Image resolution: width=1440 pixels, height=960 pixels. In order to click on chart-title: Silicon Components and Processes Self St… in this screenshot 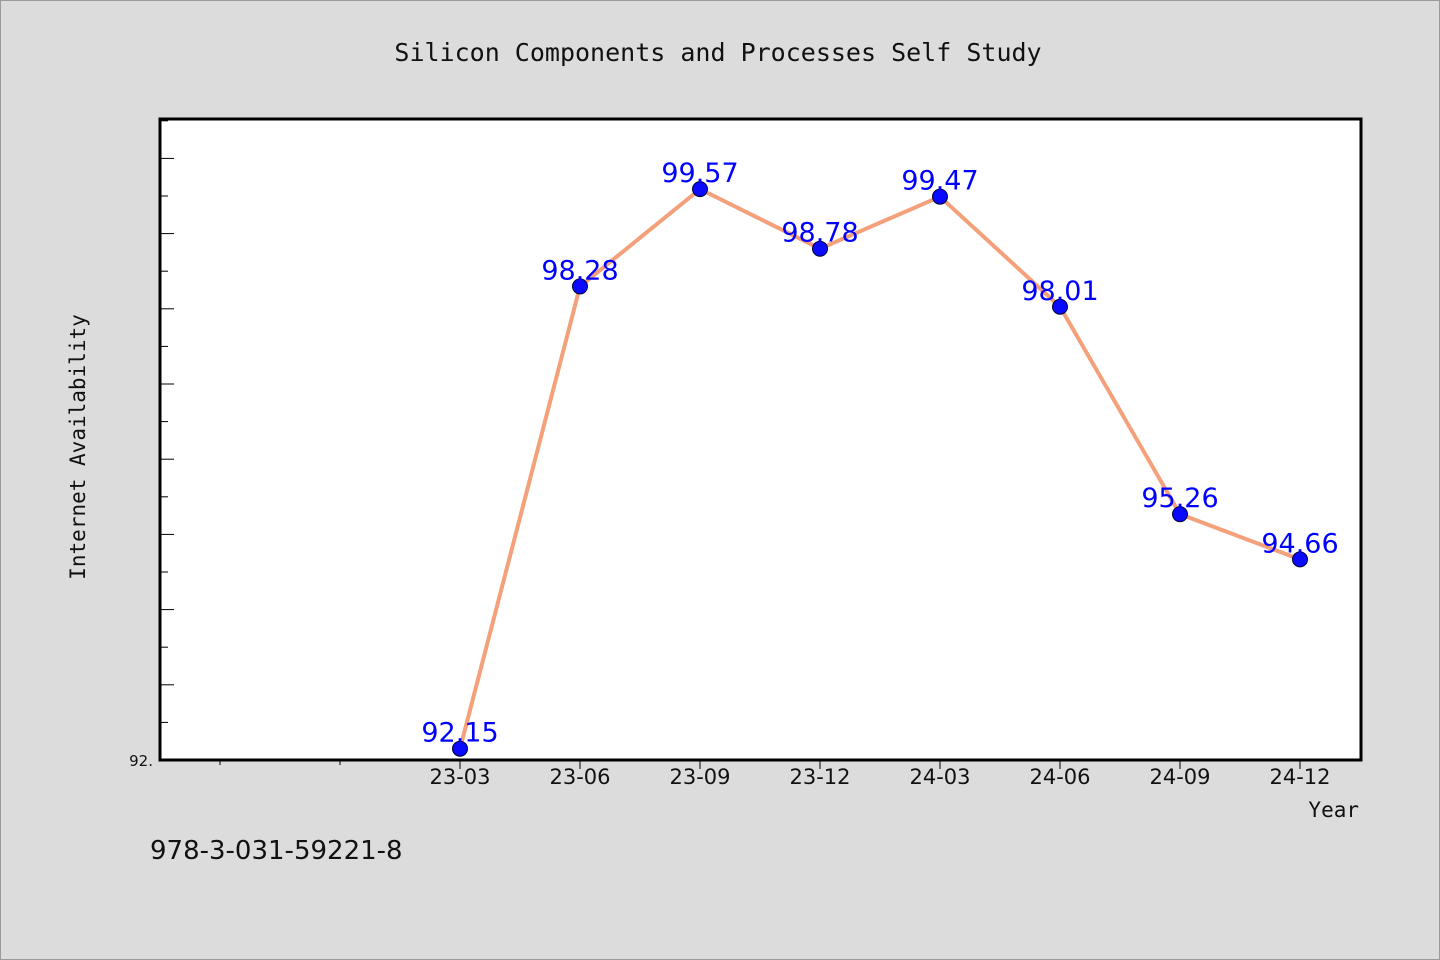, I will do `click(717, 52)`.